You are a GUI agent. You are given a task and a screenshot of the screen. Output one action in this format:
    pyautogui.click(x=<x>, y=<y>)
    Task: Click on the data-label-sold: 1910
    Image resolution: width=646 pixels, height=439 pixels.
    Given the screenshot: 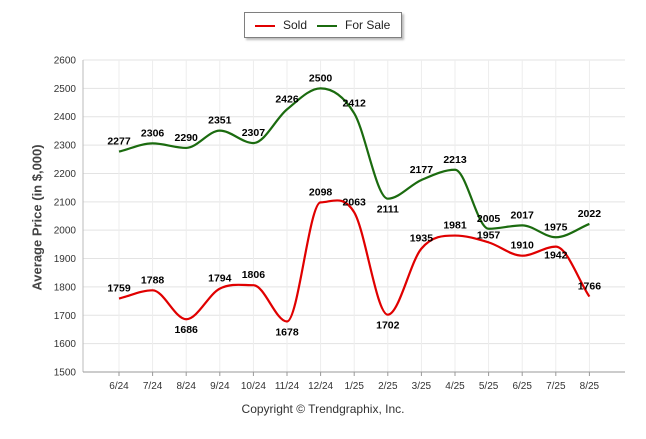 What is the action you would take?
    pyautogui.click(x=523, y=246)
    